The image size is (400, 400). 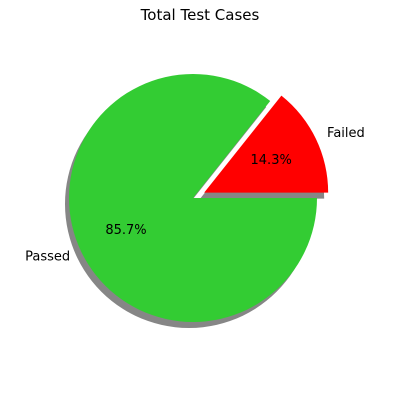 What do you see at coordinates (271, 160) in the screenshot?
I see `slice-percent-failed: 14.3%` at bounding box center [271, 160].